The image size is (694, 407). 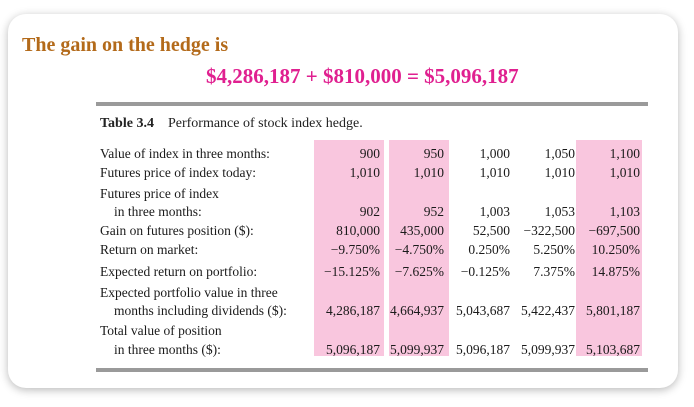 What do you see at coordinates (265, 123) in the screenshot?
I see `table-title: Performance of stock index hedge.` at bounding box center [265, 123].